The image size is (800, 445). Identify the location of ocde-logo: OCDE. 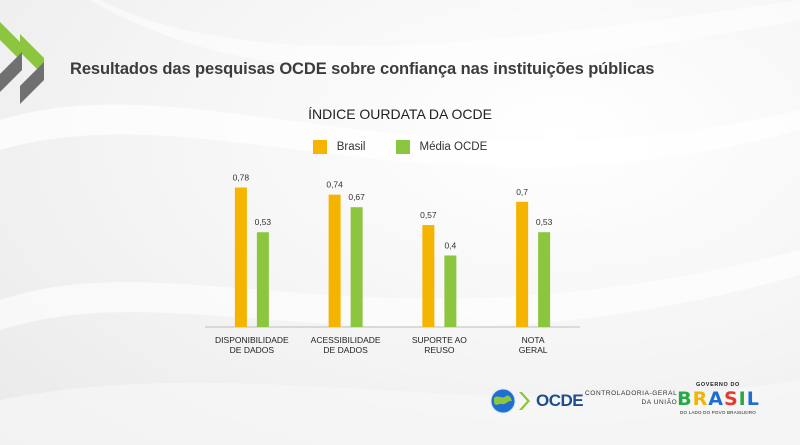
(537, 401).